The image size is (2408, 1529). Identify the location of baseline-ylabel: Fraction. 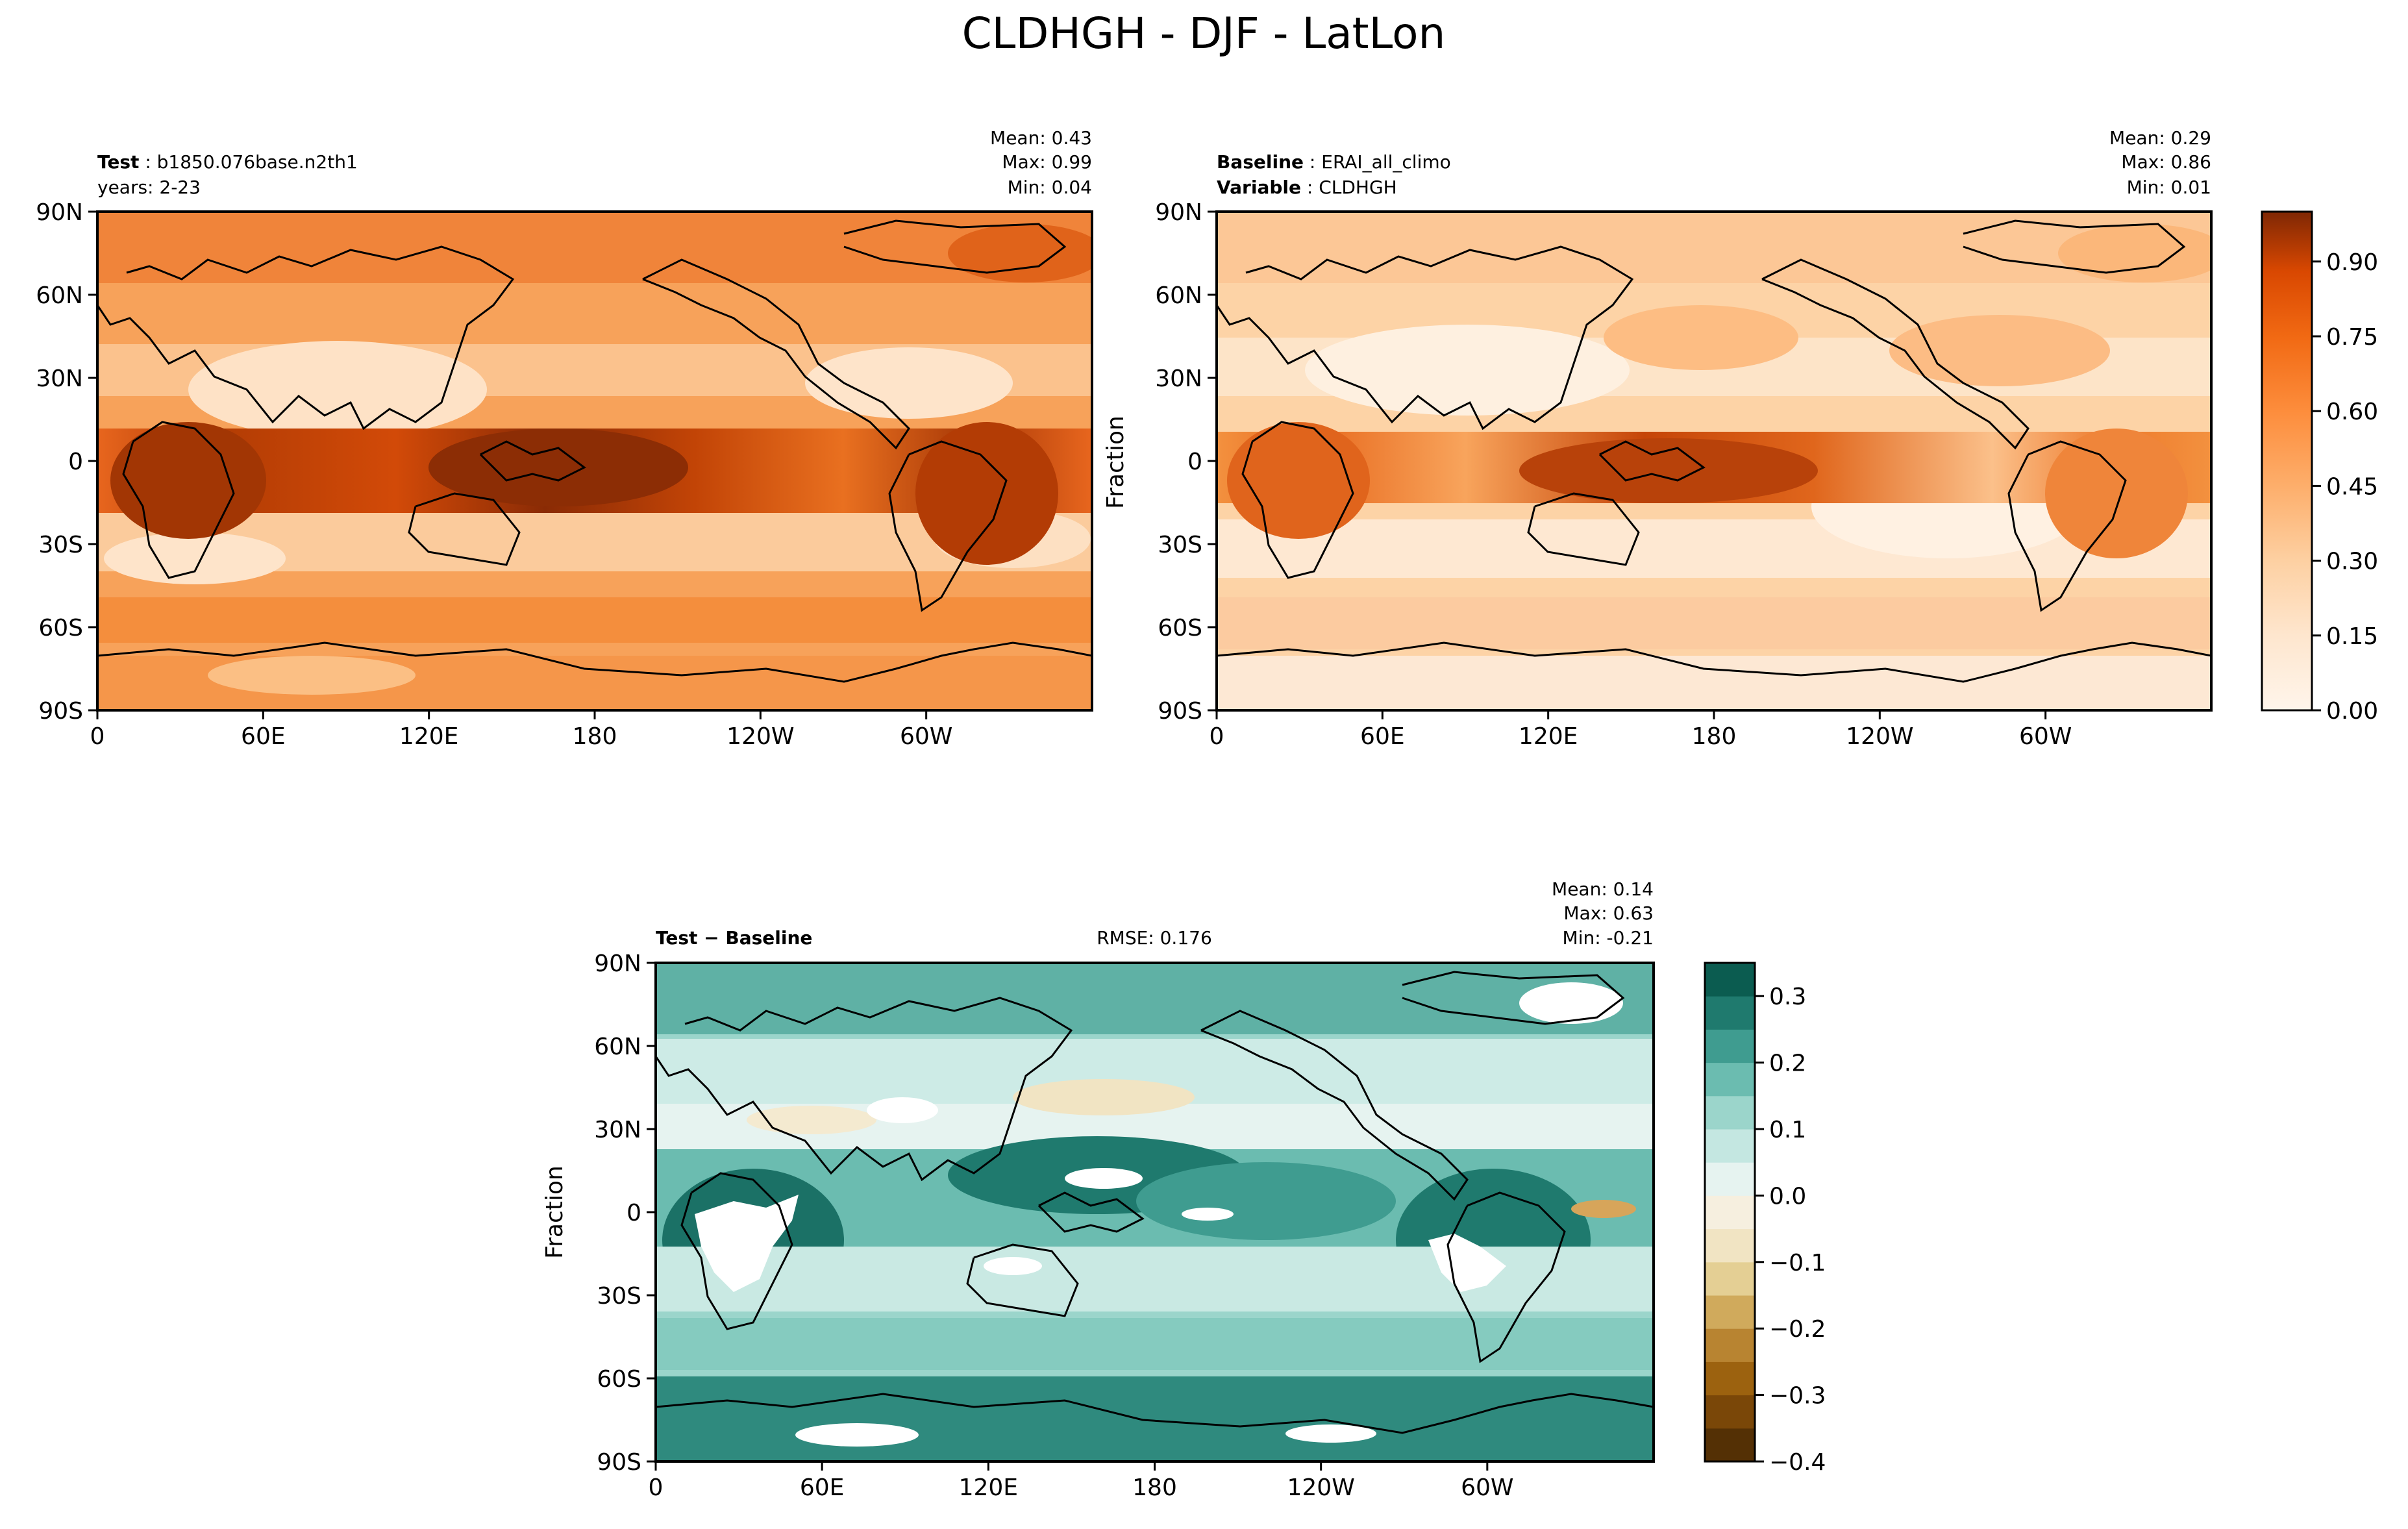
(1115, 462).